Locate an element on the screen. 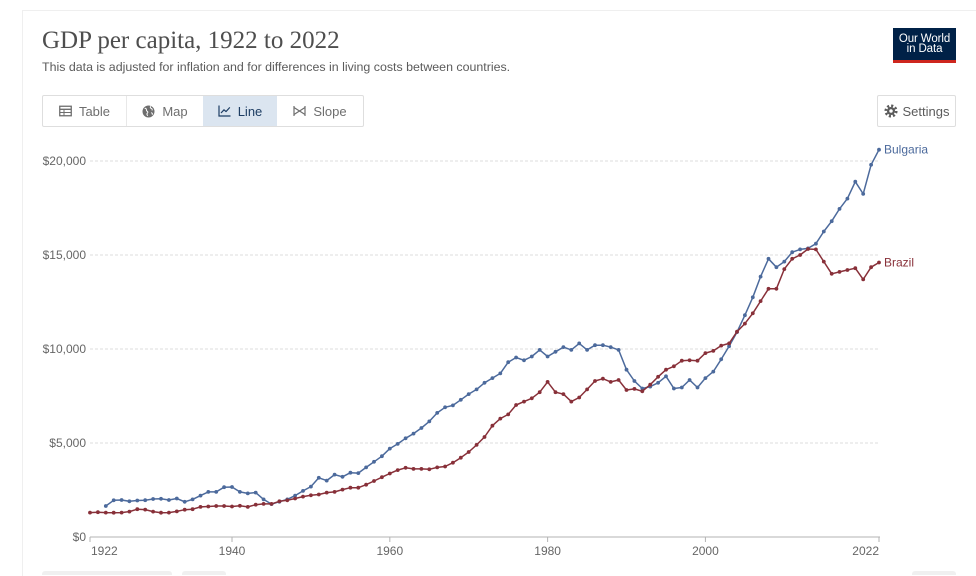 The height and width of the screenshot is (576, 976). tab-slope: Slope is located at coordinates (320, 111).